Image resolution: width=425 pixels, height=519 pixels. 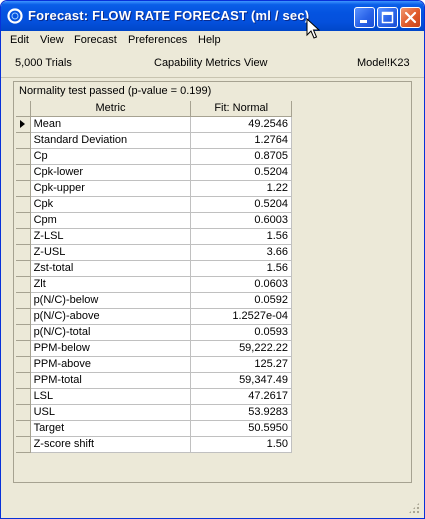 I want to click on metric-name: USL, so click(x=111, y=412).